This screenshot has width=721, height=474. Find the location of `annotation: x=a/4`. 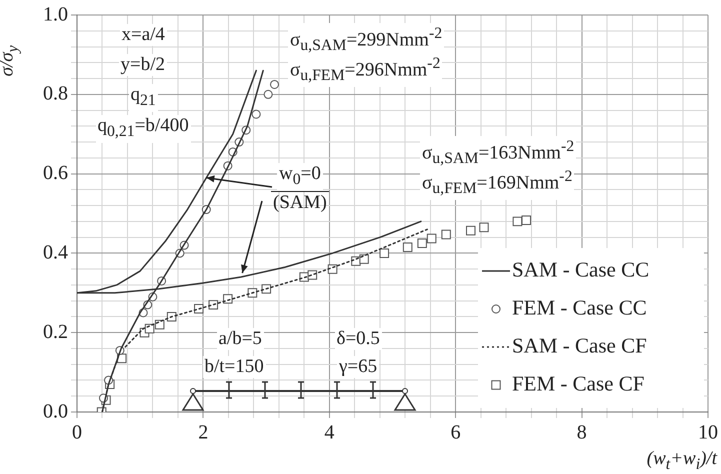

annotation: x=a/4 is located at coordinates (143, 35).